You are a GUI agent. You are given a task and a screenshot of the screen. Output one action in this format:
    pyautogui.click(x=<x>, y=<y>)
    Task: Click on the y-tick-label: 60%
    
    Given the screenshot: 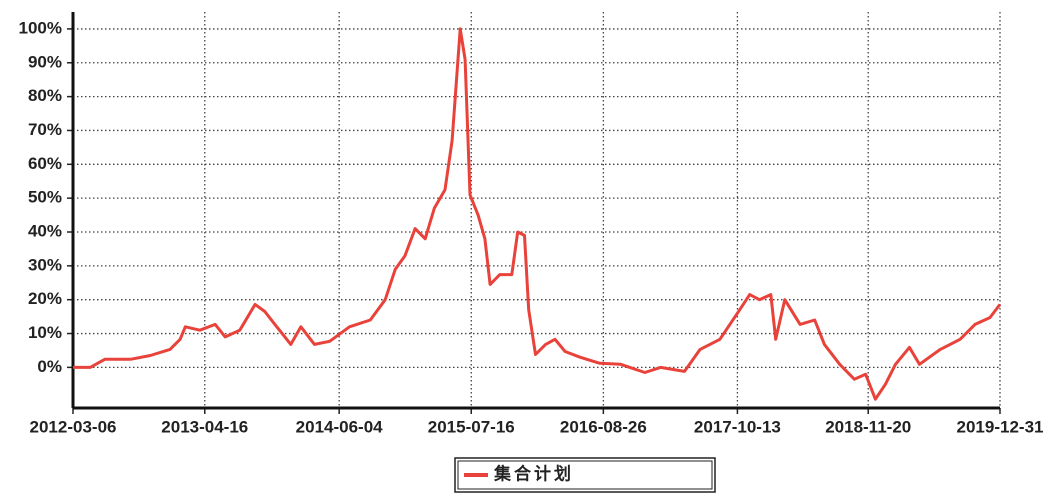 What is the action you would take?
    pyautogui.click(x=45, y=163)
    